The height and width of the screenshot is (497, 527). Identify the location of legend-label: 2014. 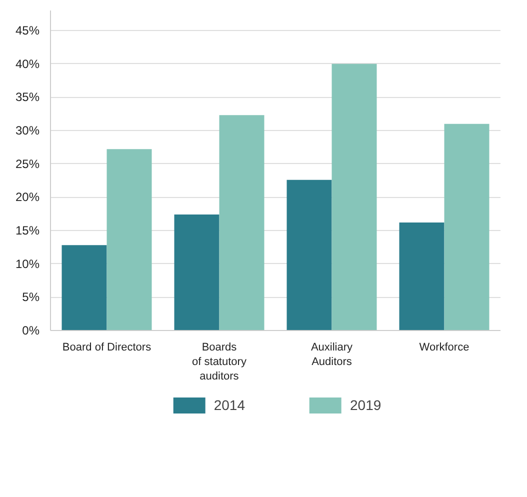
(229, 405).